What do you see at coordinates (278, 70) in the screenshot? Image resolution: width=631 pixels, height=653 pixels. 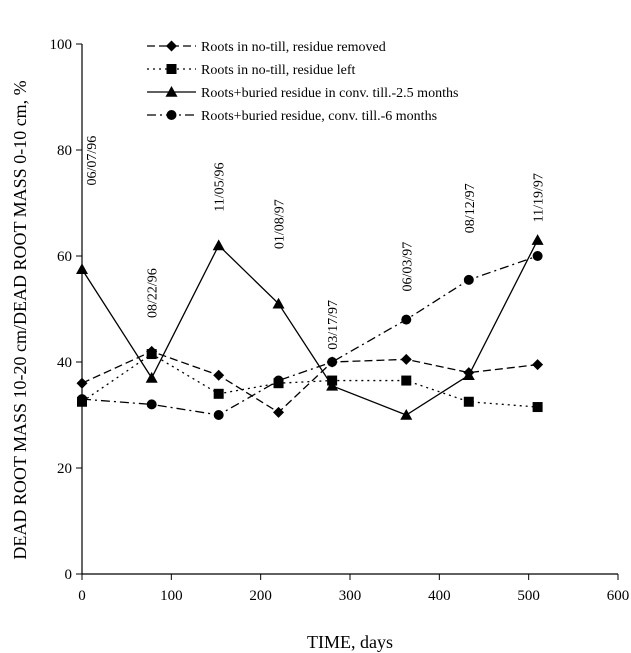 I see `legend-label: Roots in no-till, residue left` at bounding box center [278, 70].